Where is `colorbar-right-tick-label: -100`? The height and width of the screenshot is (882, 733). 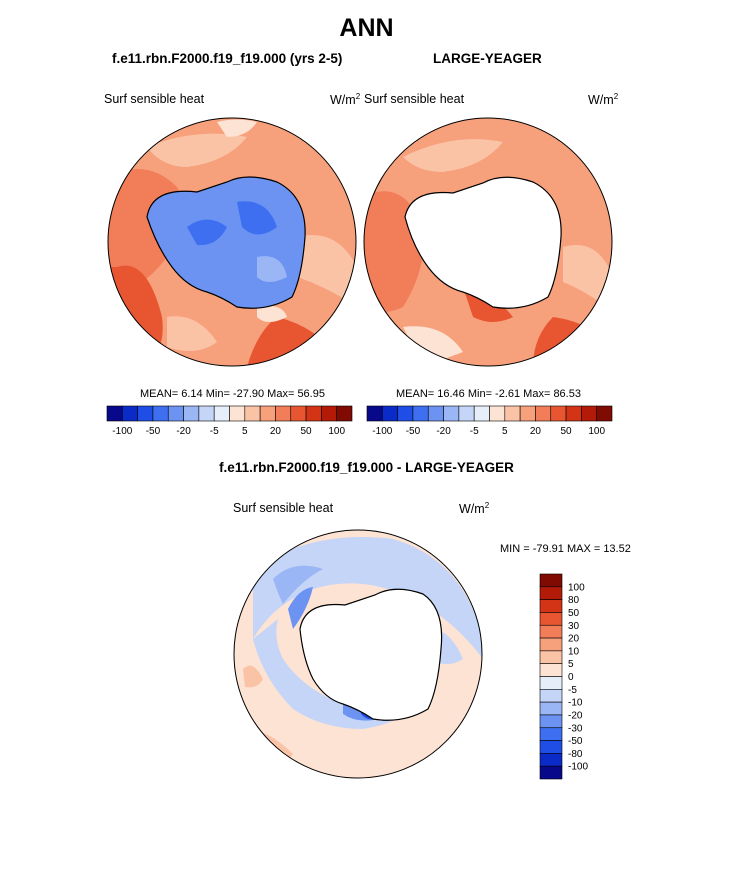 colorbar-right-tick-label: -100 is located at coordinates (382, 431).